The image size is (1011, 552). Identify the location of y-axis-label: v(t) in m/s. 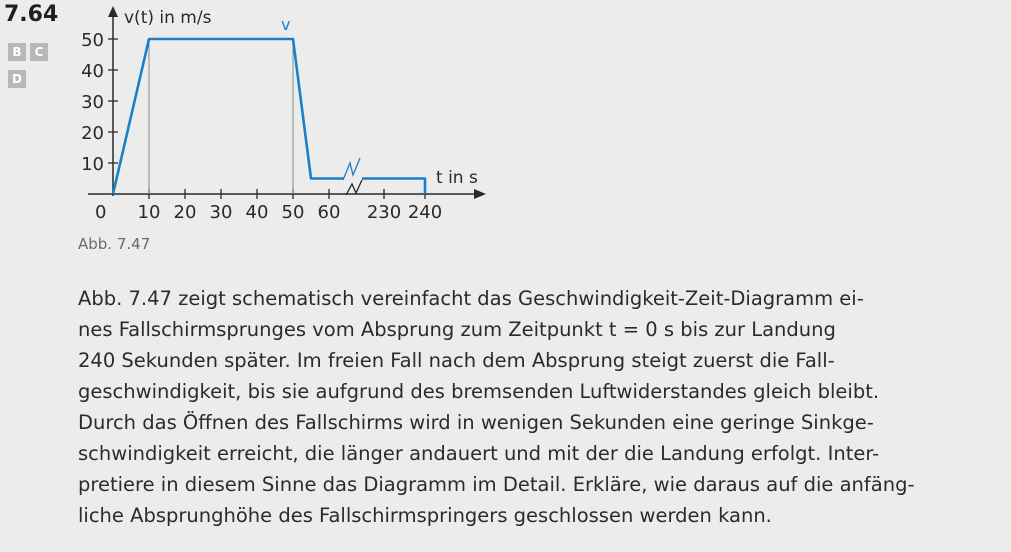
(168, 18).